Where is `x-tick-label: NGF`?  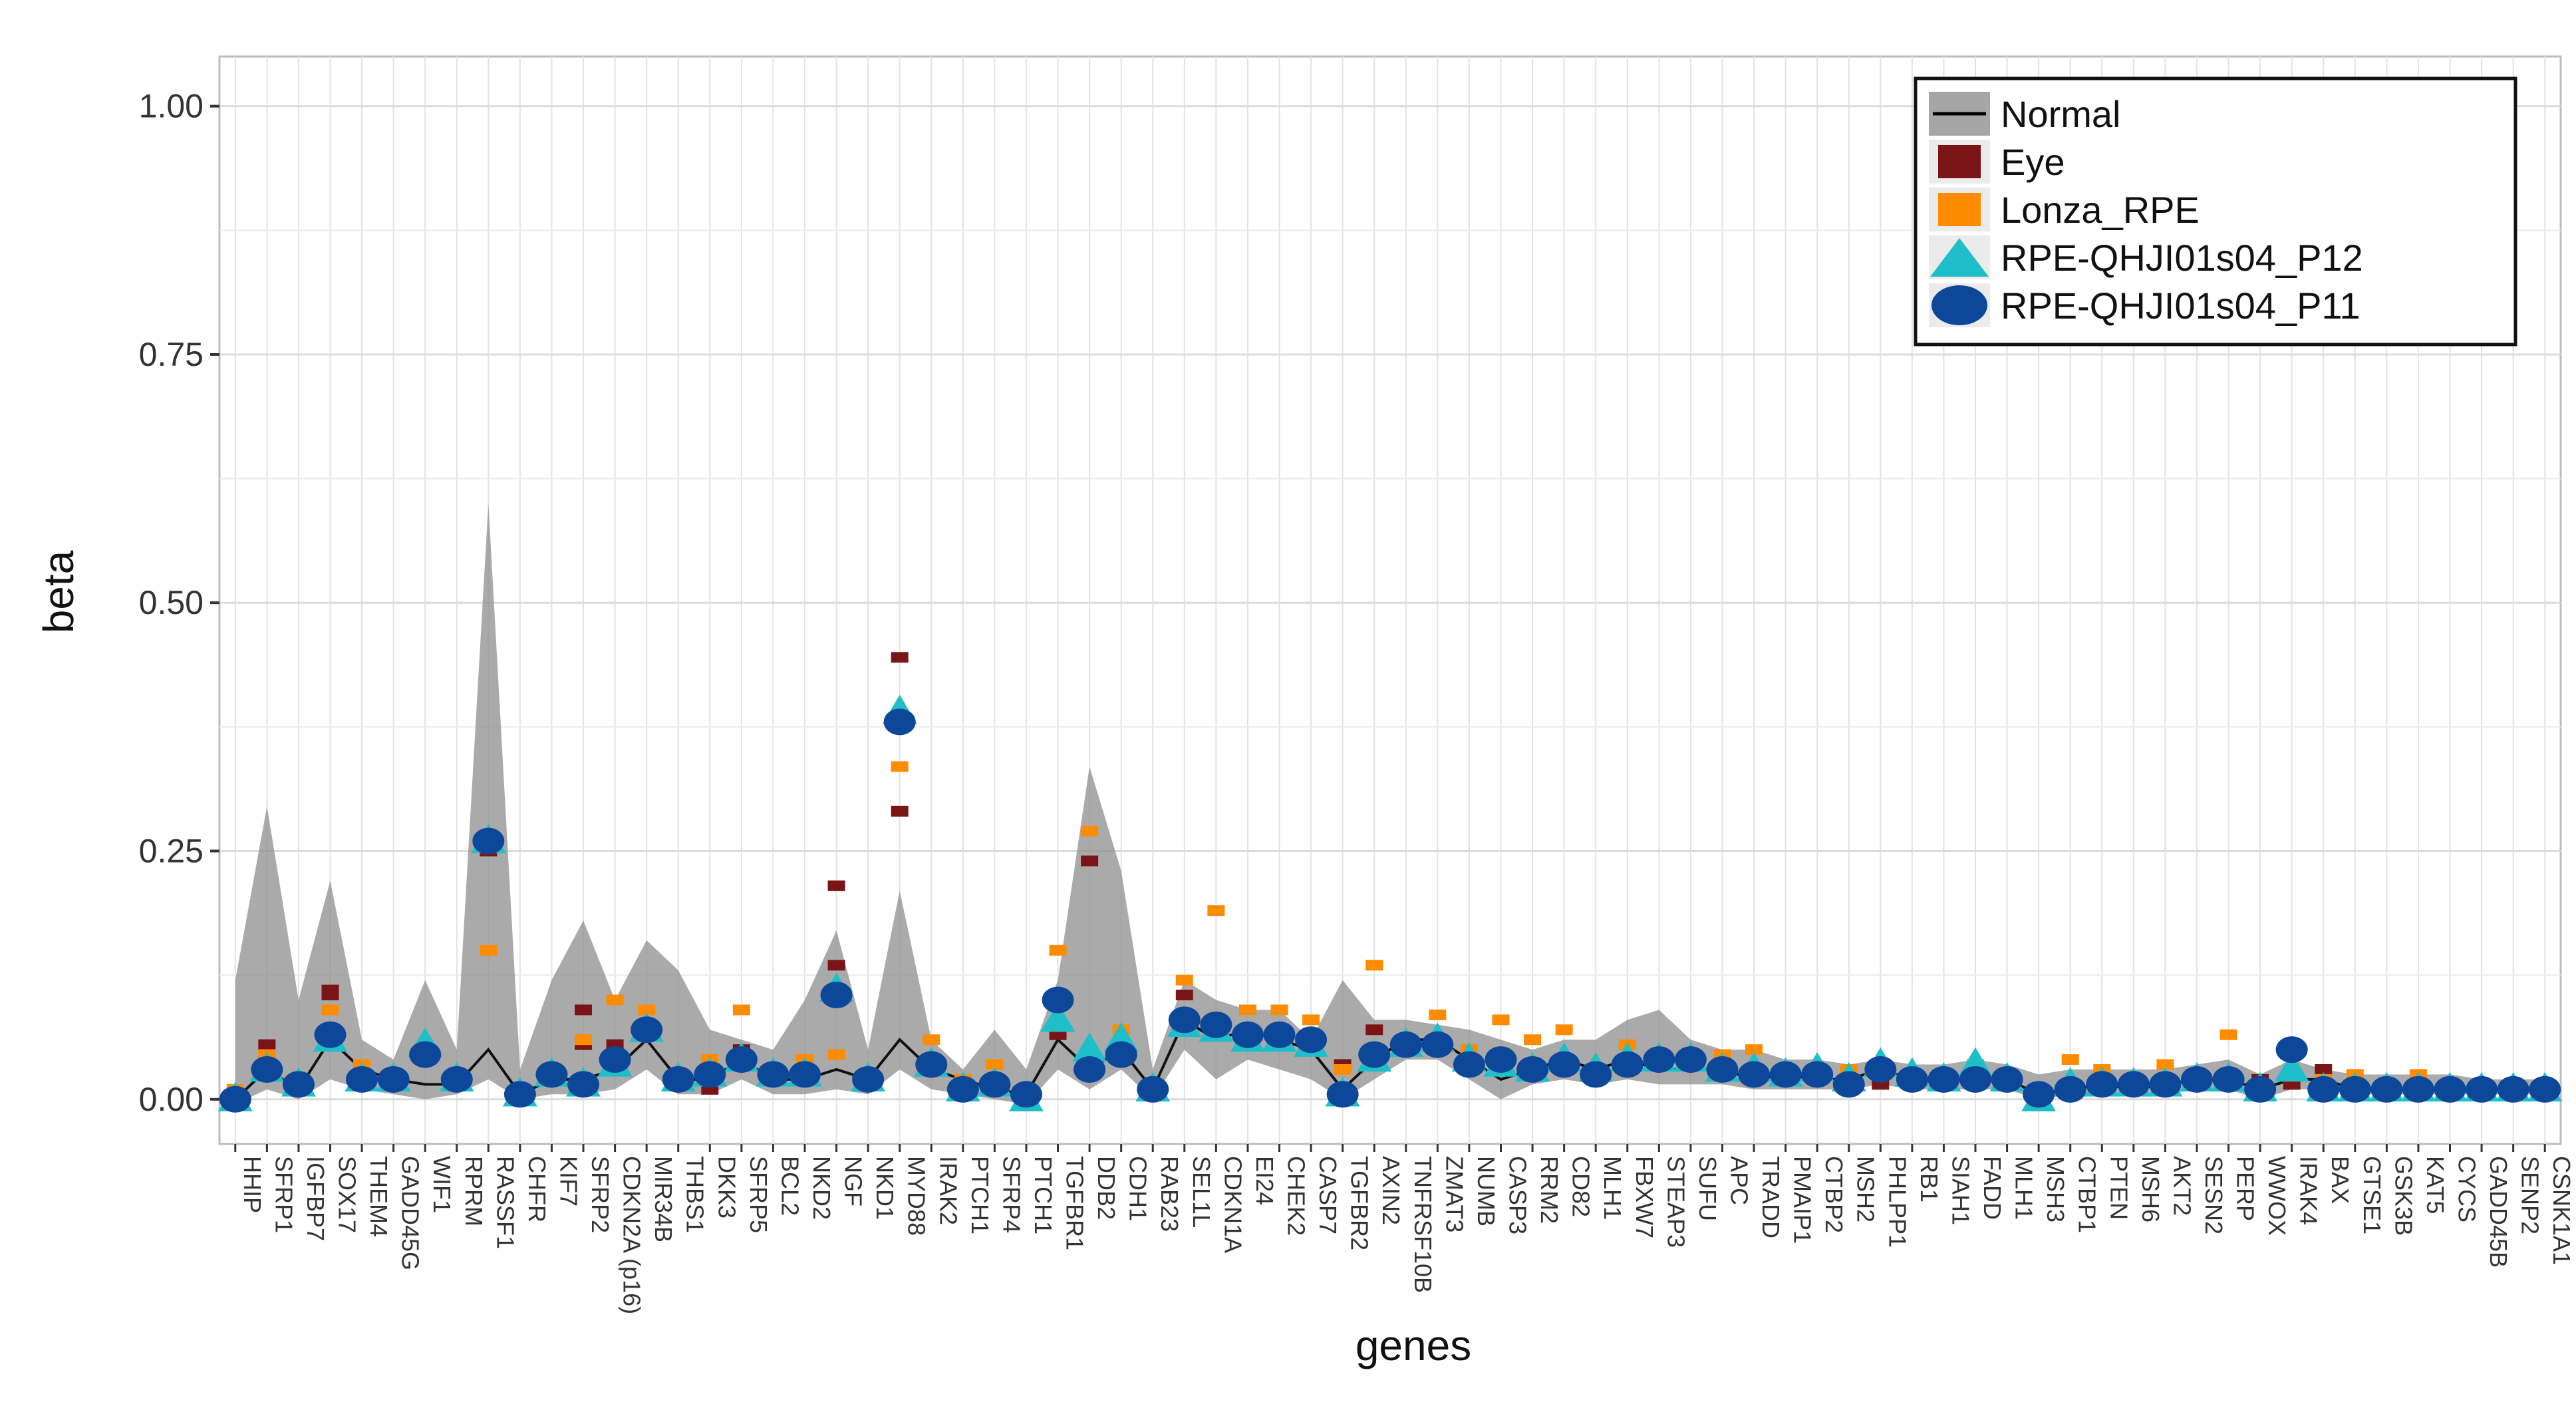
x-tick-label: NGF is located at coordinates (853, 1181).